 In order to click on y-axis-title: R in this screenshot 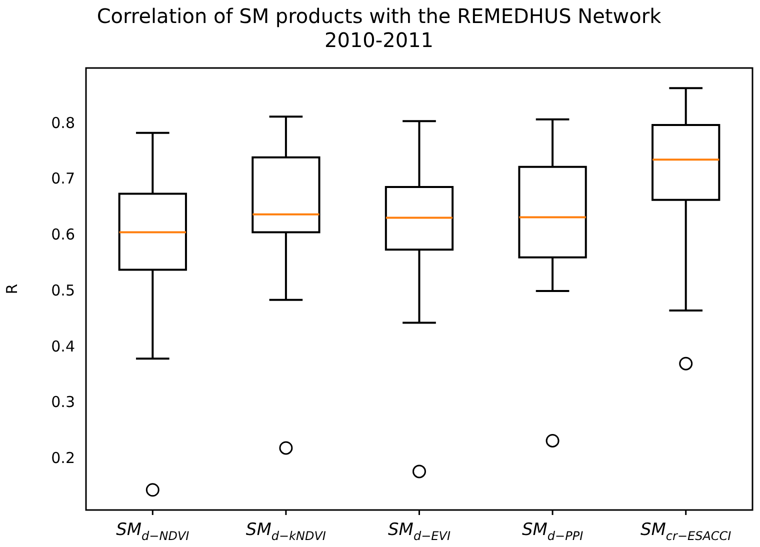, I will do `click(11, 289)`.